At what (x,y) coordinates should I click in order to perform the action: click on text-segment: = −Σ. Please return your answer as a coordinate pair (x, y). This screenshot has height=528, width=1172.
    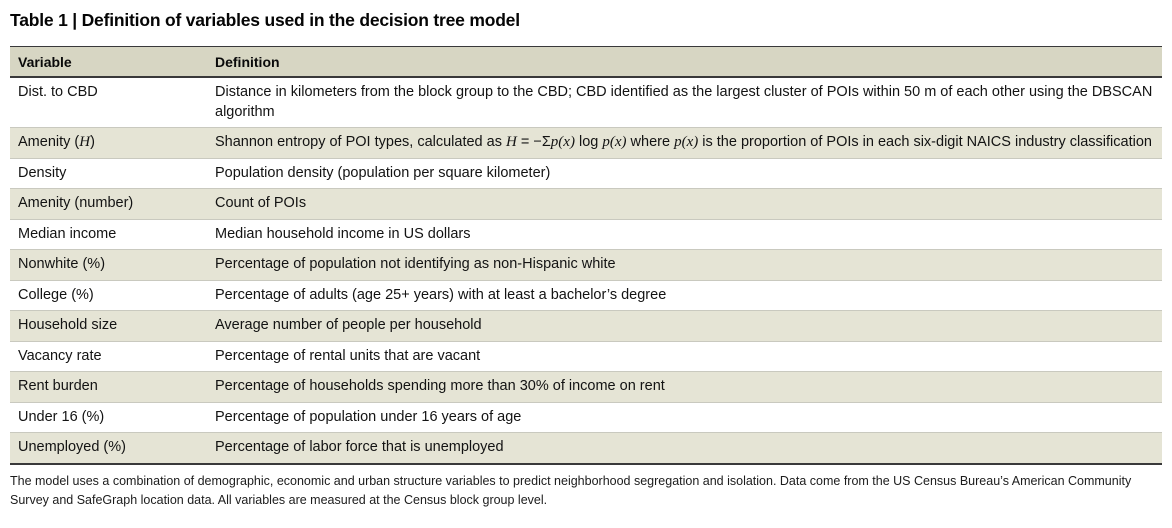
    Looking at the image, I should click on (533, 142).